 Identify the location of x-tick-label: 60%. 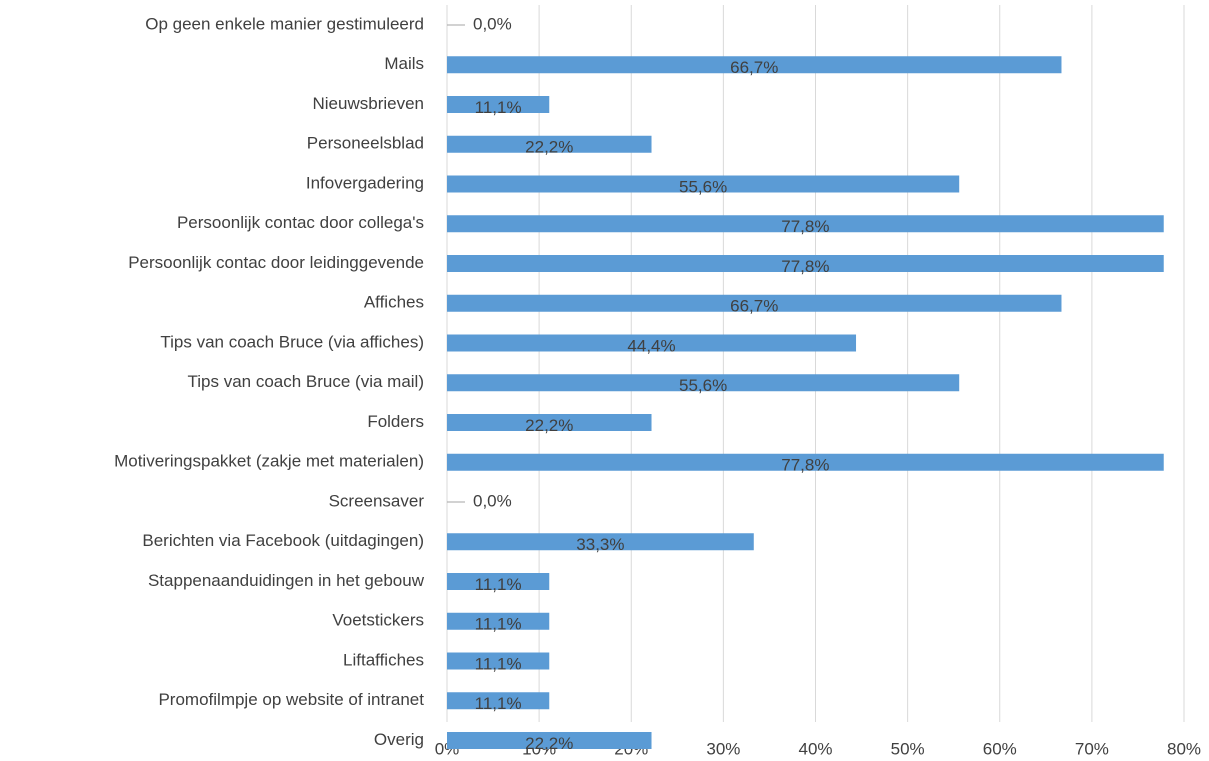
(1000, 748).